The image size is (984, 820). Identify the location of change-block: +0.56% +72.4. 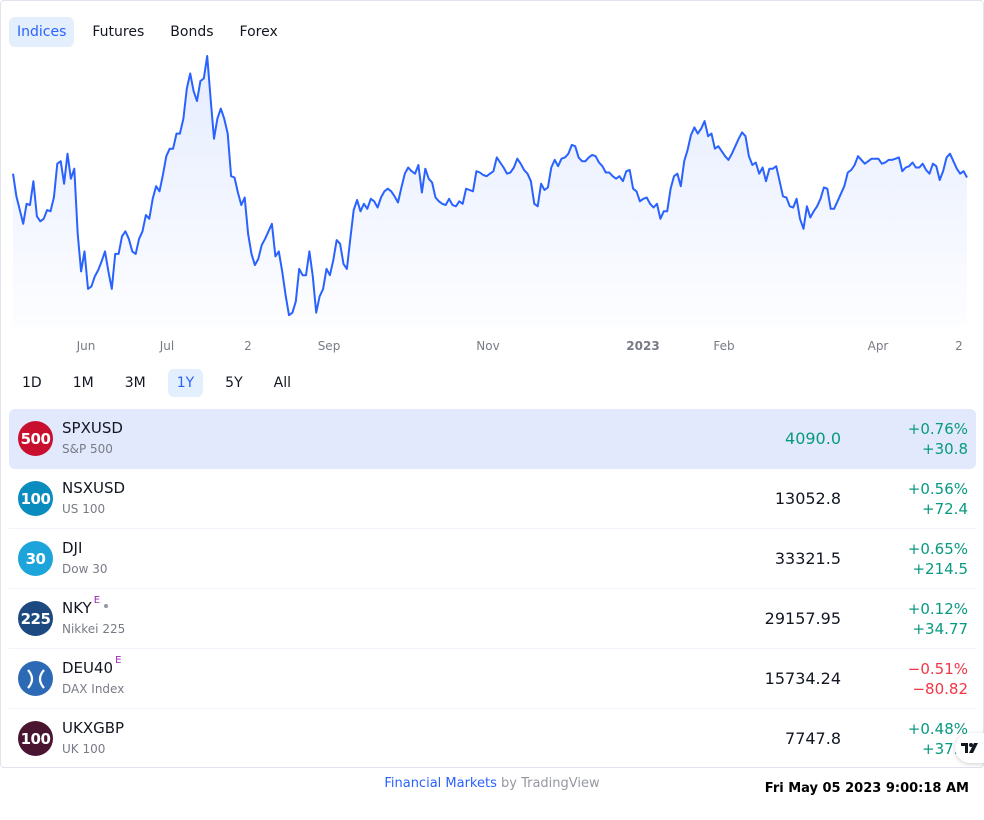
(938, 499).